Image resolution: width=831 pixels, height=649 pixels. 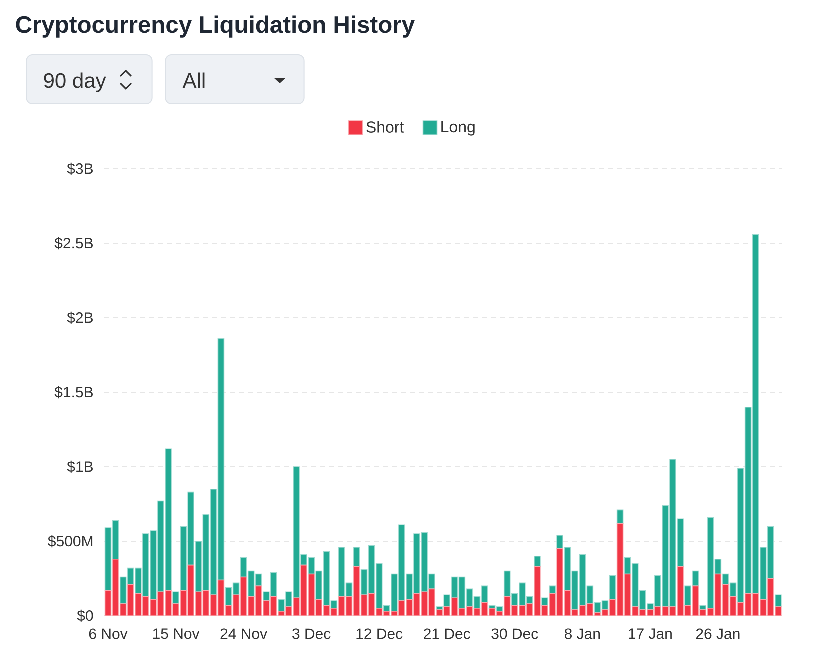 I want to click on x-tick-label: 26 Jan, so click(x=718, y=634).